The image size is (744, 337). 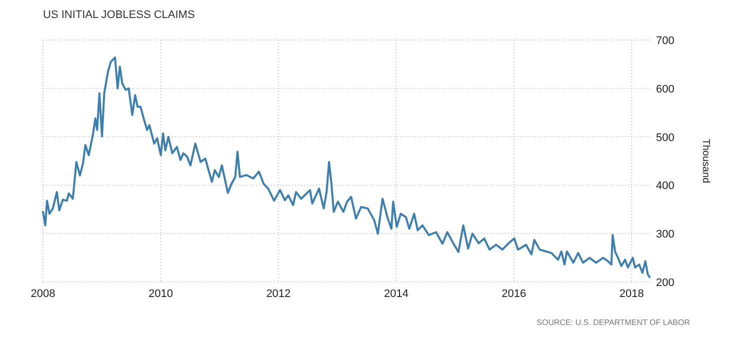 I want to click on y-tick-label: 200, so click(x=665, y=283).